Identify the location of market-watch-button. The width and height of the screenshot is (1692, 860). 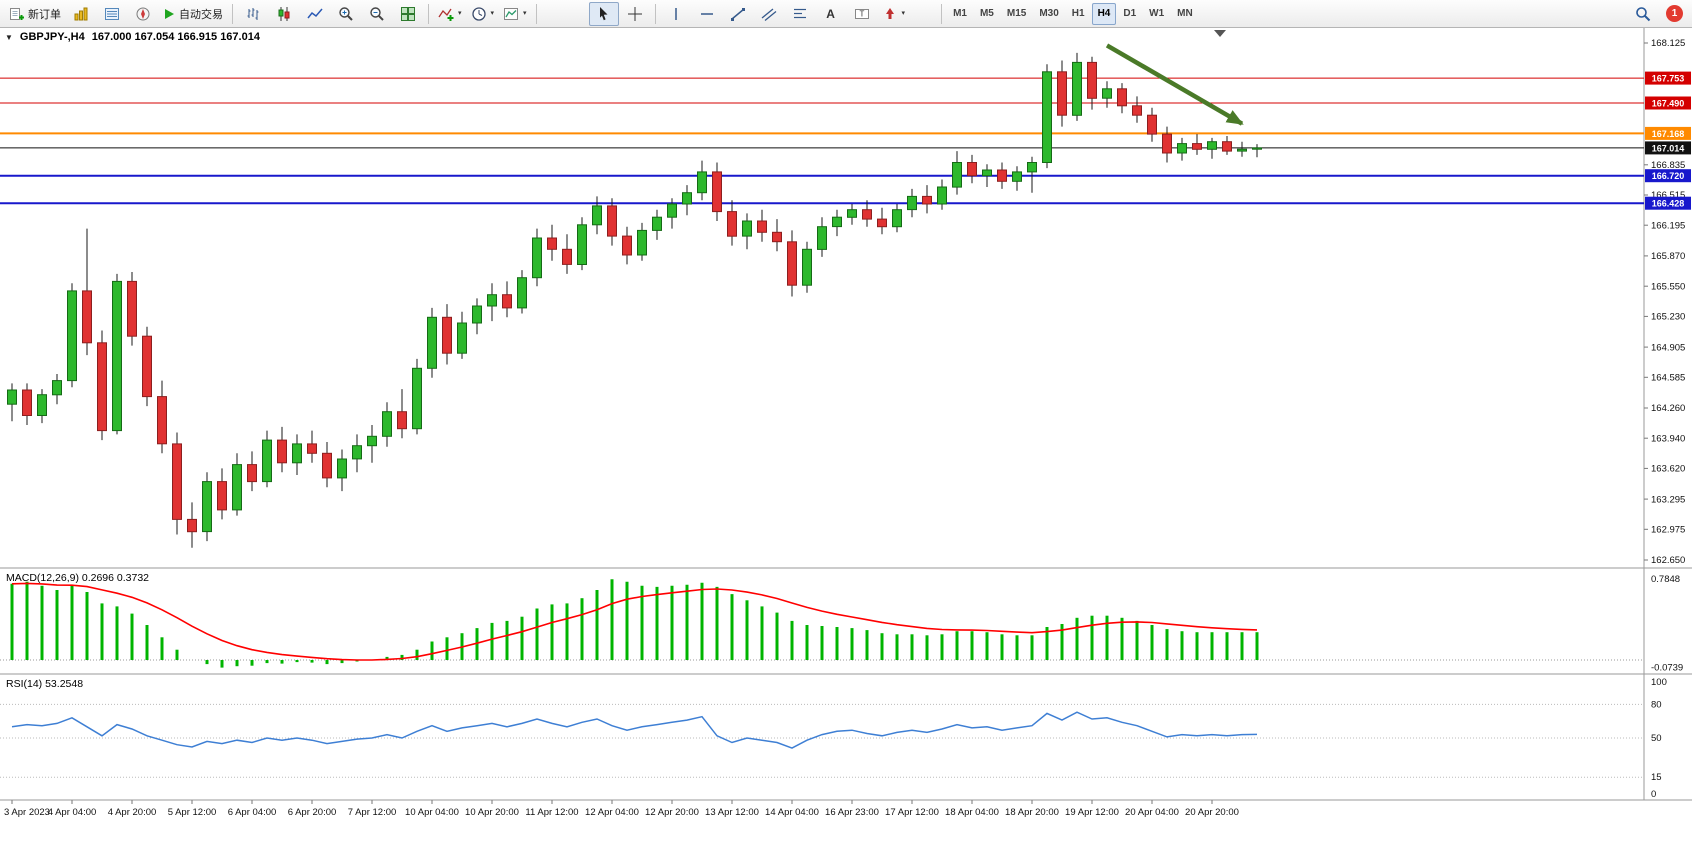
(81, 14).